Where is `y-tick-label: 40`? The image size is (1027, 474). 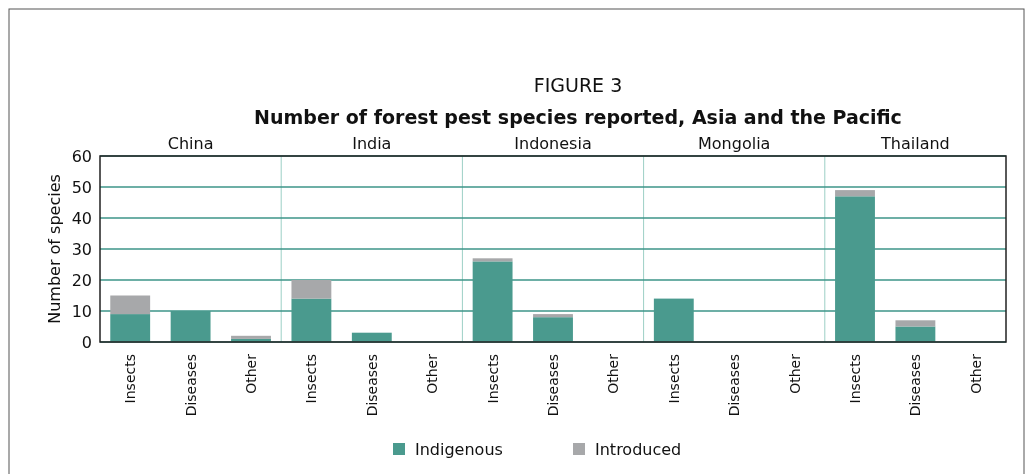
y-tick-label: 40 is located at coordinates (81, 218).